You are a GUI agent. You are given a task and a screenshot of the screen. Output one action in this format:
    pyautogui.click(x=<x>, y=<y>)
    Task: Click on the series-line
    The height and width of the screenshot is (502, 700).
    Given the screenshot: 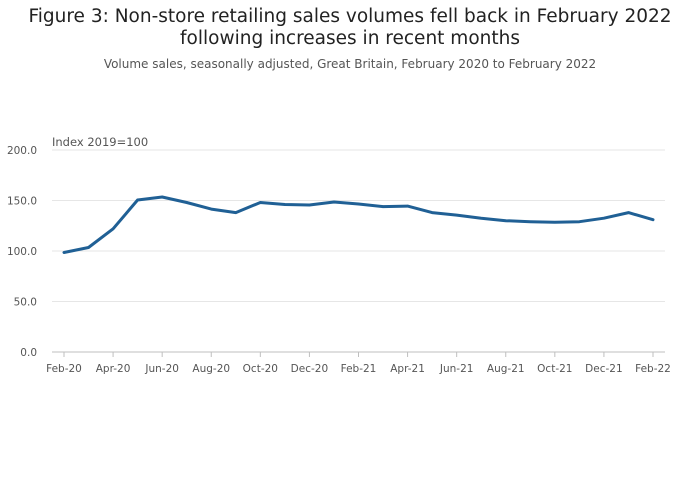 What is the action you would take?
    pyautogui.click(x=358, y=224)
    